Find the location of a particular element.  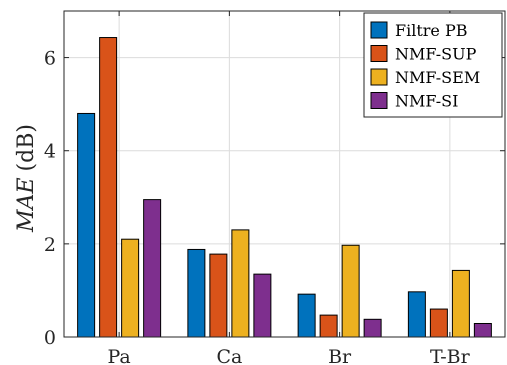

y-axis-label-var: MAE is located at coordinates (26, 204).